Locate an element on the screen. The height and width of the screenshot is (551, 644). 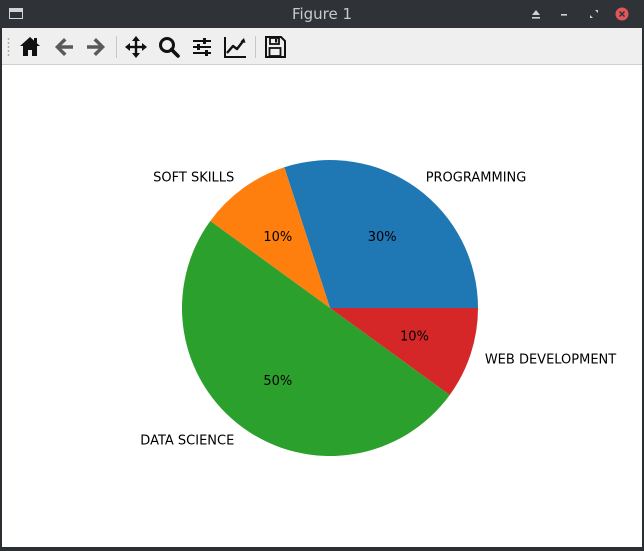
toolbar-grip-icon is located at coordinates (8, 47).